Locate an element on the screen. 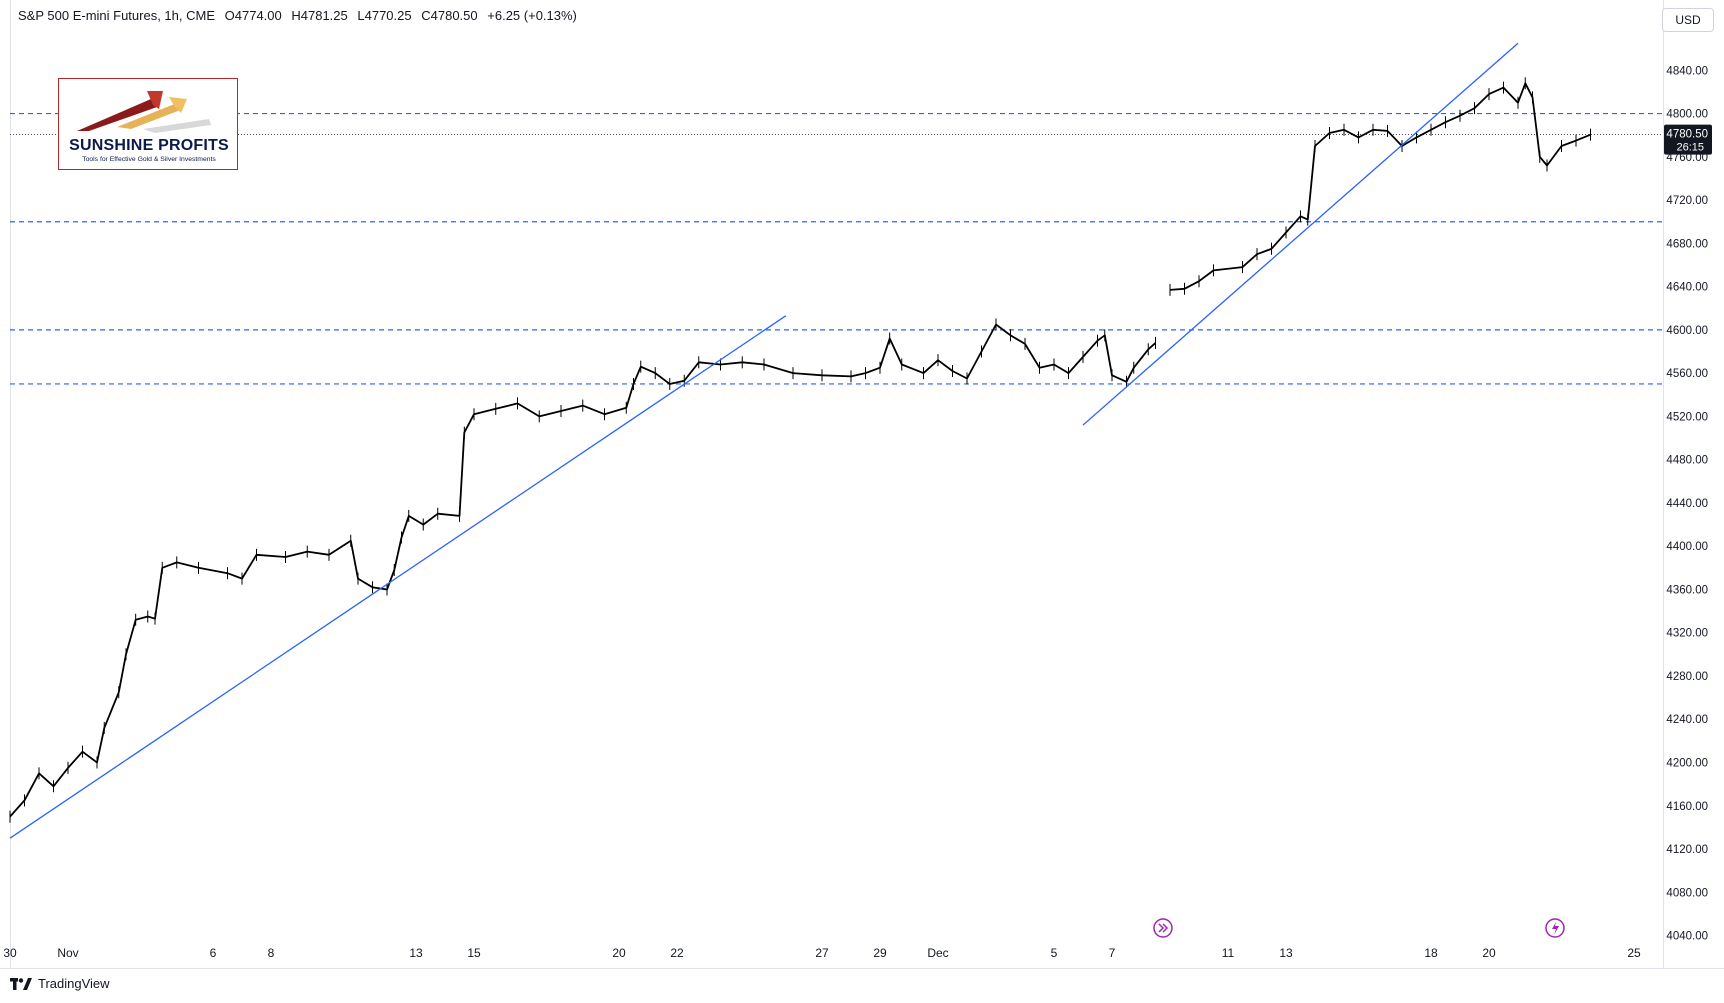 The height and width of the screenshot is (1003, 1724). symbol-name: S&P 500 E-mini Futures, 1h, CME is located at coordinates (117, 15).